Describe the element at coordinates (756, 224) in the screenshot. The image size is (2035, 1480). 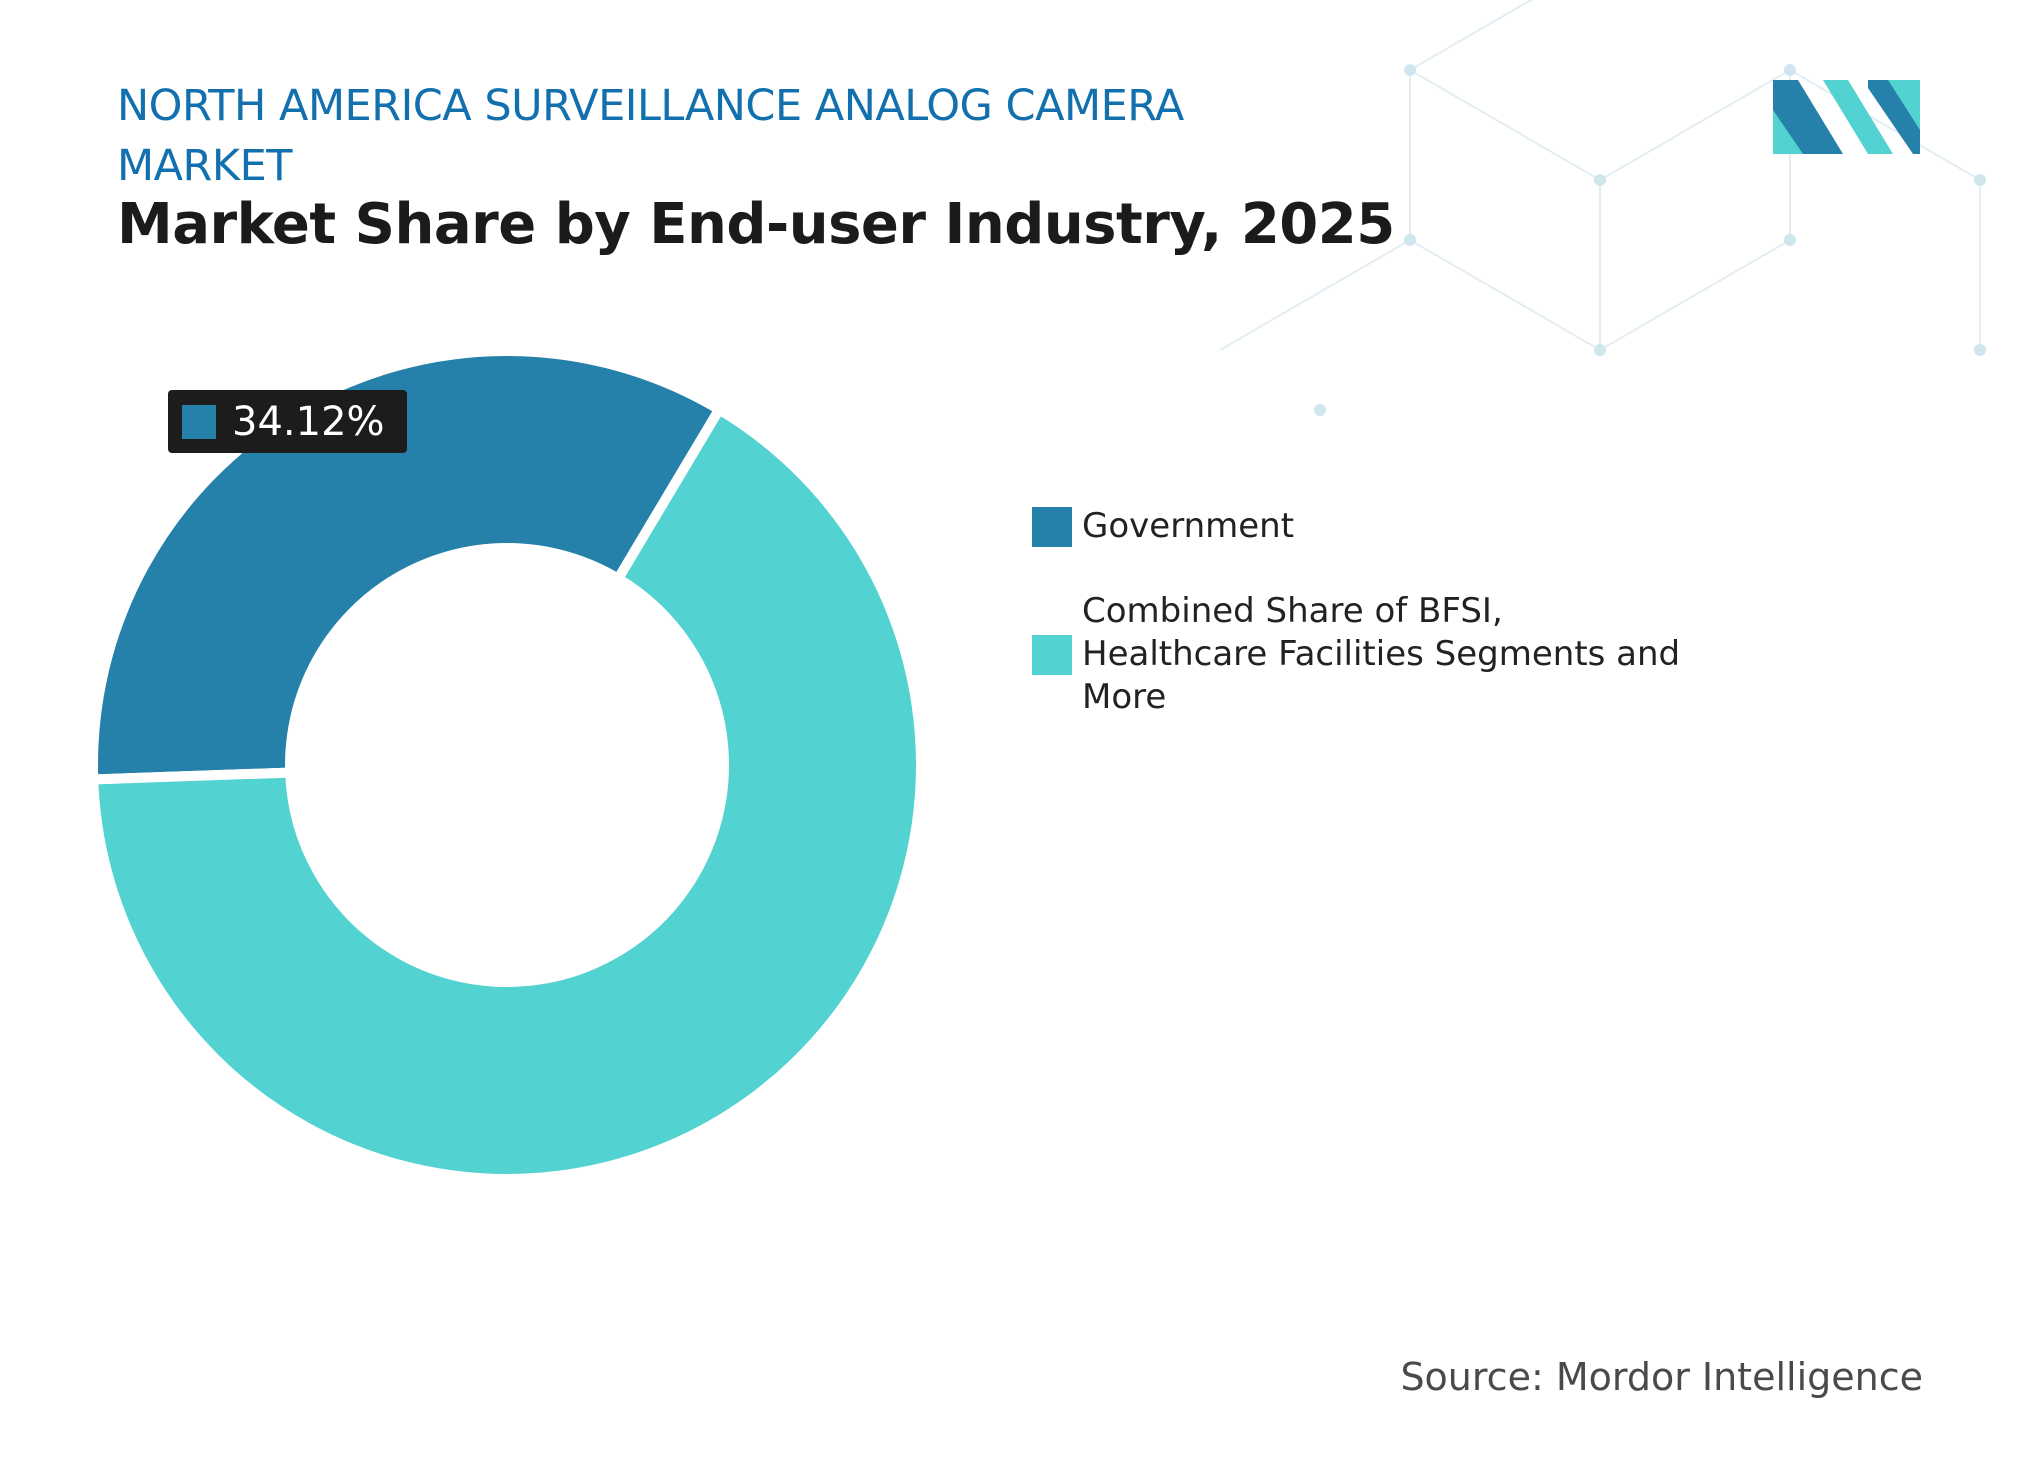
I see `chart-subtitle: Market Share by End-user Industry, 2025` at that location.